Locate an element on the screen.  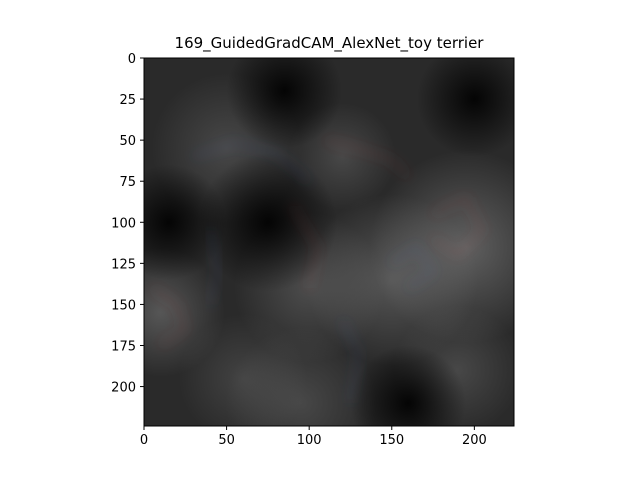
x-axis: 0 50 100 150 200 is located at coordinates (313, 437).